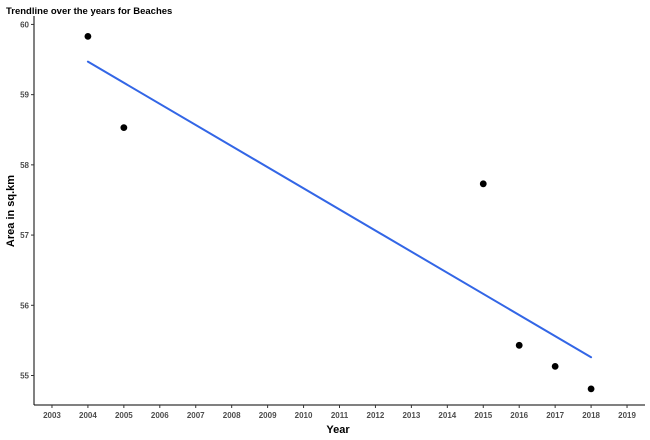 The width and height of the screenshot is (650, 440). What do you see at coordinates (232, 415) in the screenshot?
I see `x-tick-label: 2008` at bounding box center [232, 415].